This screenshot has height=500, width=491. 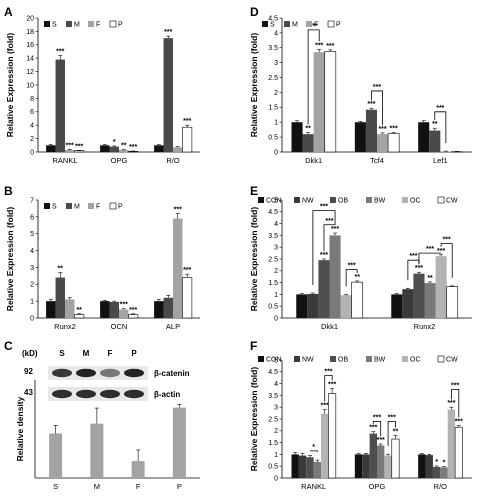 I want to click on kd-value: 43, so click(x=28, y=392).